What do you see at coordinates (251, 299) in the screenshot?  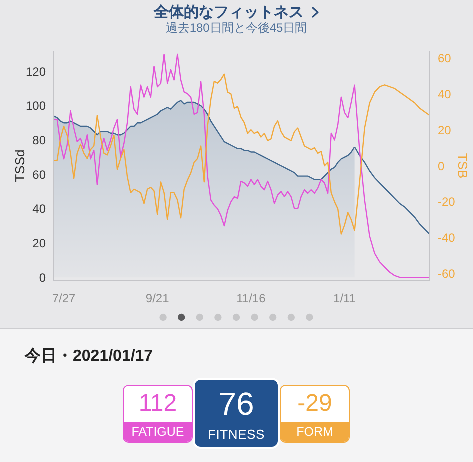 I see `x-tick-label: 11/16` at bounding box center [251, 299].